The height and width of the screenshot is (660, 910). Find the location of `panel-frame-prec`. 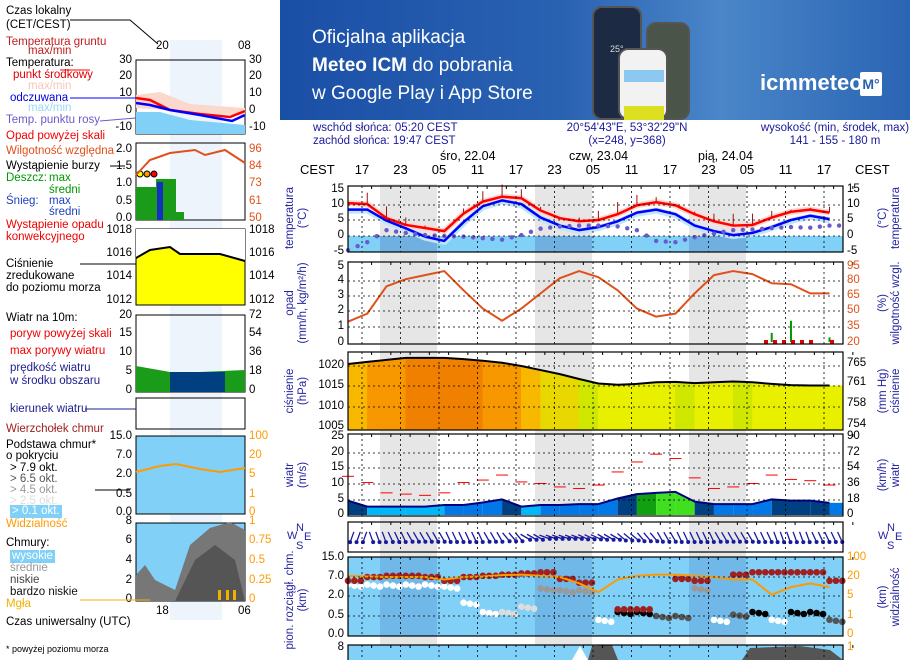

panel-frame-prec is located at coordinates (595, 303).